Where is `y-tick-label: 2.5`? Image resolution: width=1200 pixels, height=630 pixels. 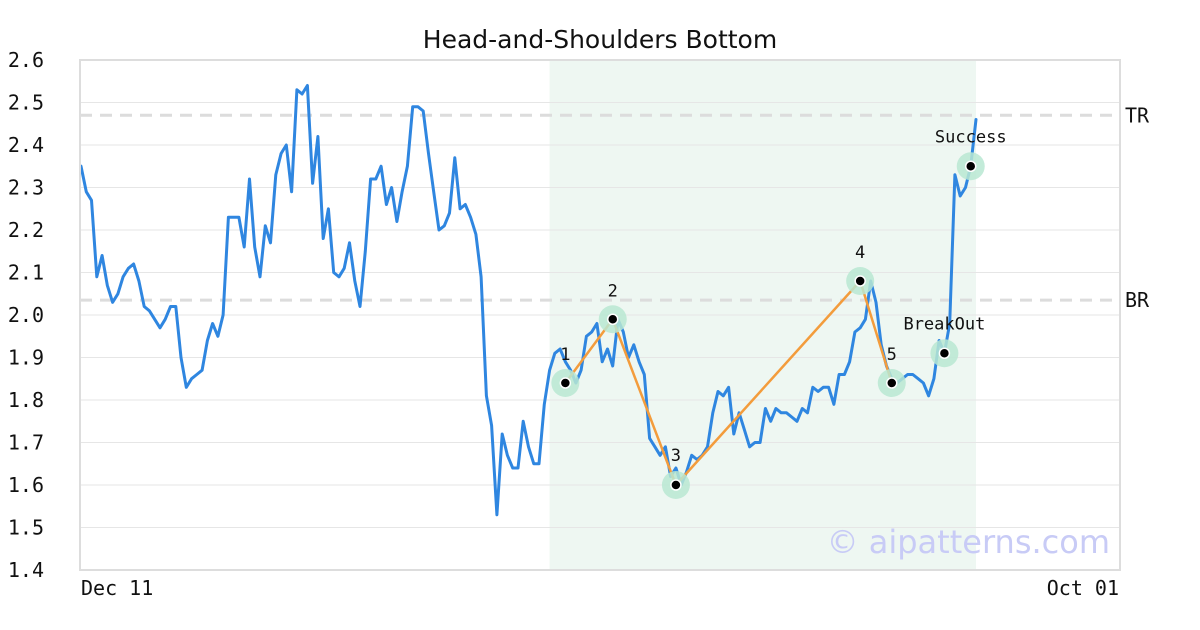 y-tick-label: 2.5 is located at coordinates (26, 103).